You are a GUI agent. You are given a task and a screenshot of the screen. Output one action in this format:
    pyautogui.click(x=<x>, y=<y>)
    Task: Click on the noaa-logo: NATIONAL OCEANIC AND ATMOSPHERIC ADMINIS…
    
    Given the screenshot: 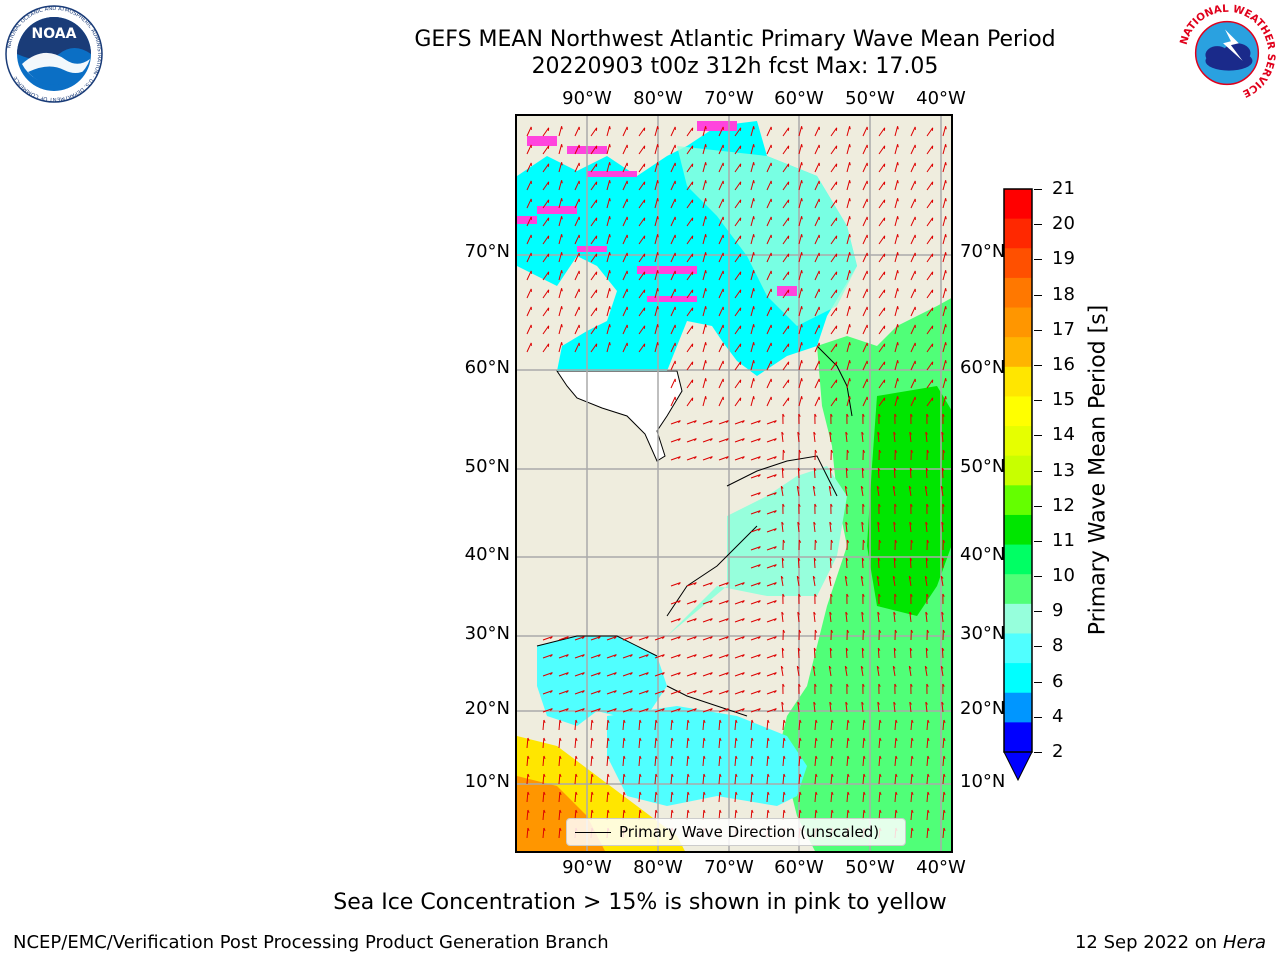 What is the action you would take?
    pyautogui.click(x=54, y=56)
    